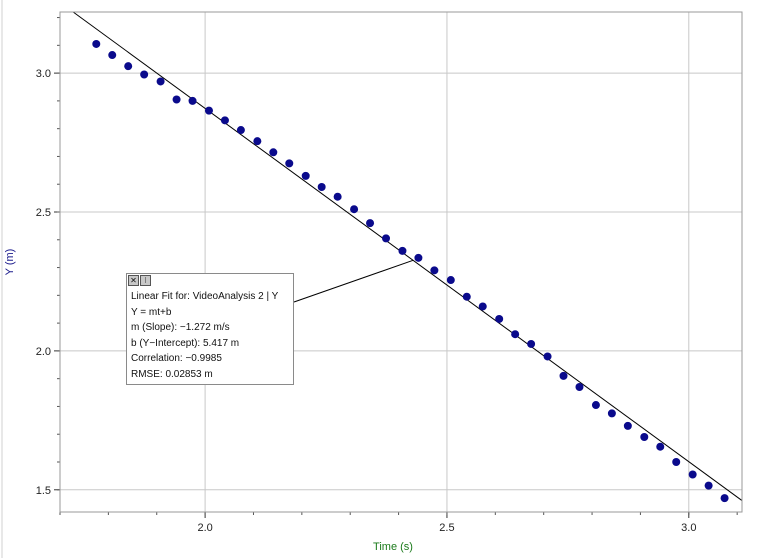  Describe the element at coordinates (43, 213) in the screenshot. I see `y-tick-label: 2.5` at that location.